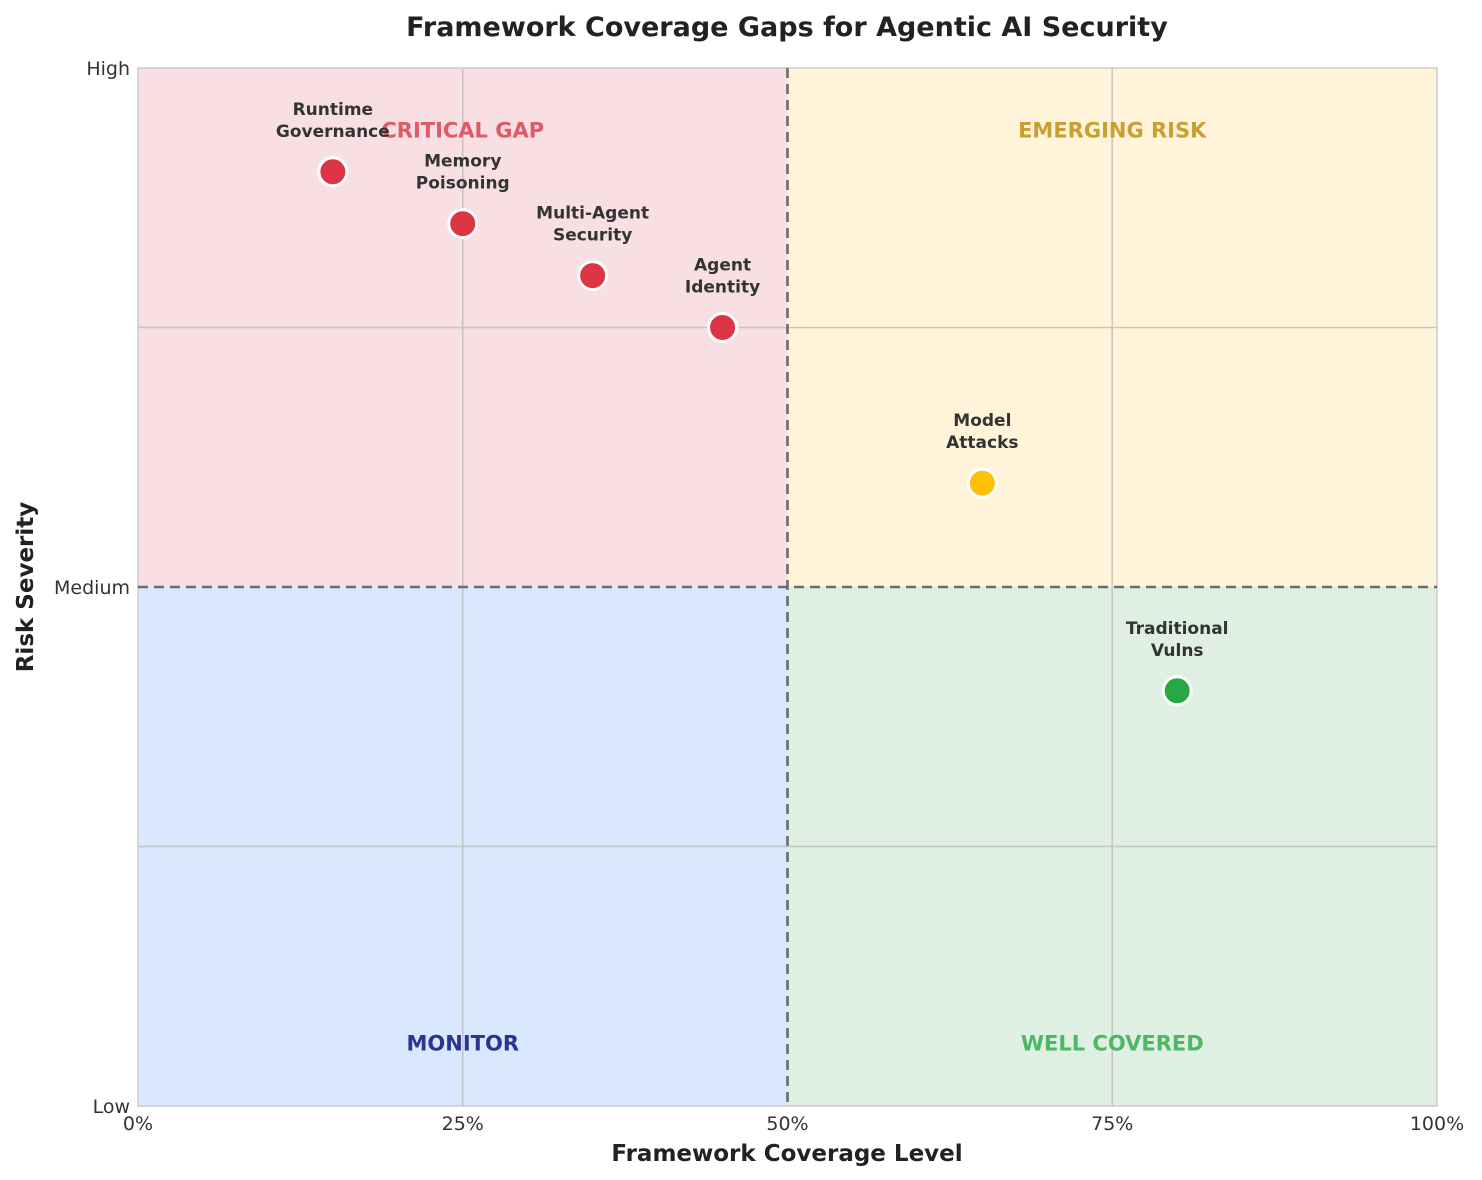  I want to click on point-label: Agent, so click(722, 266).